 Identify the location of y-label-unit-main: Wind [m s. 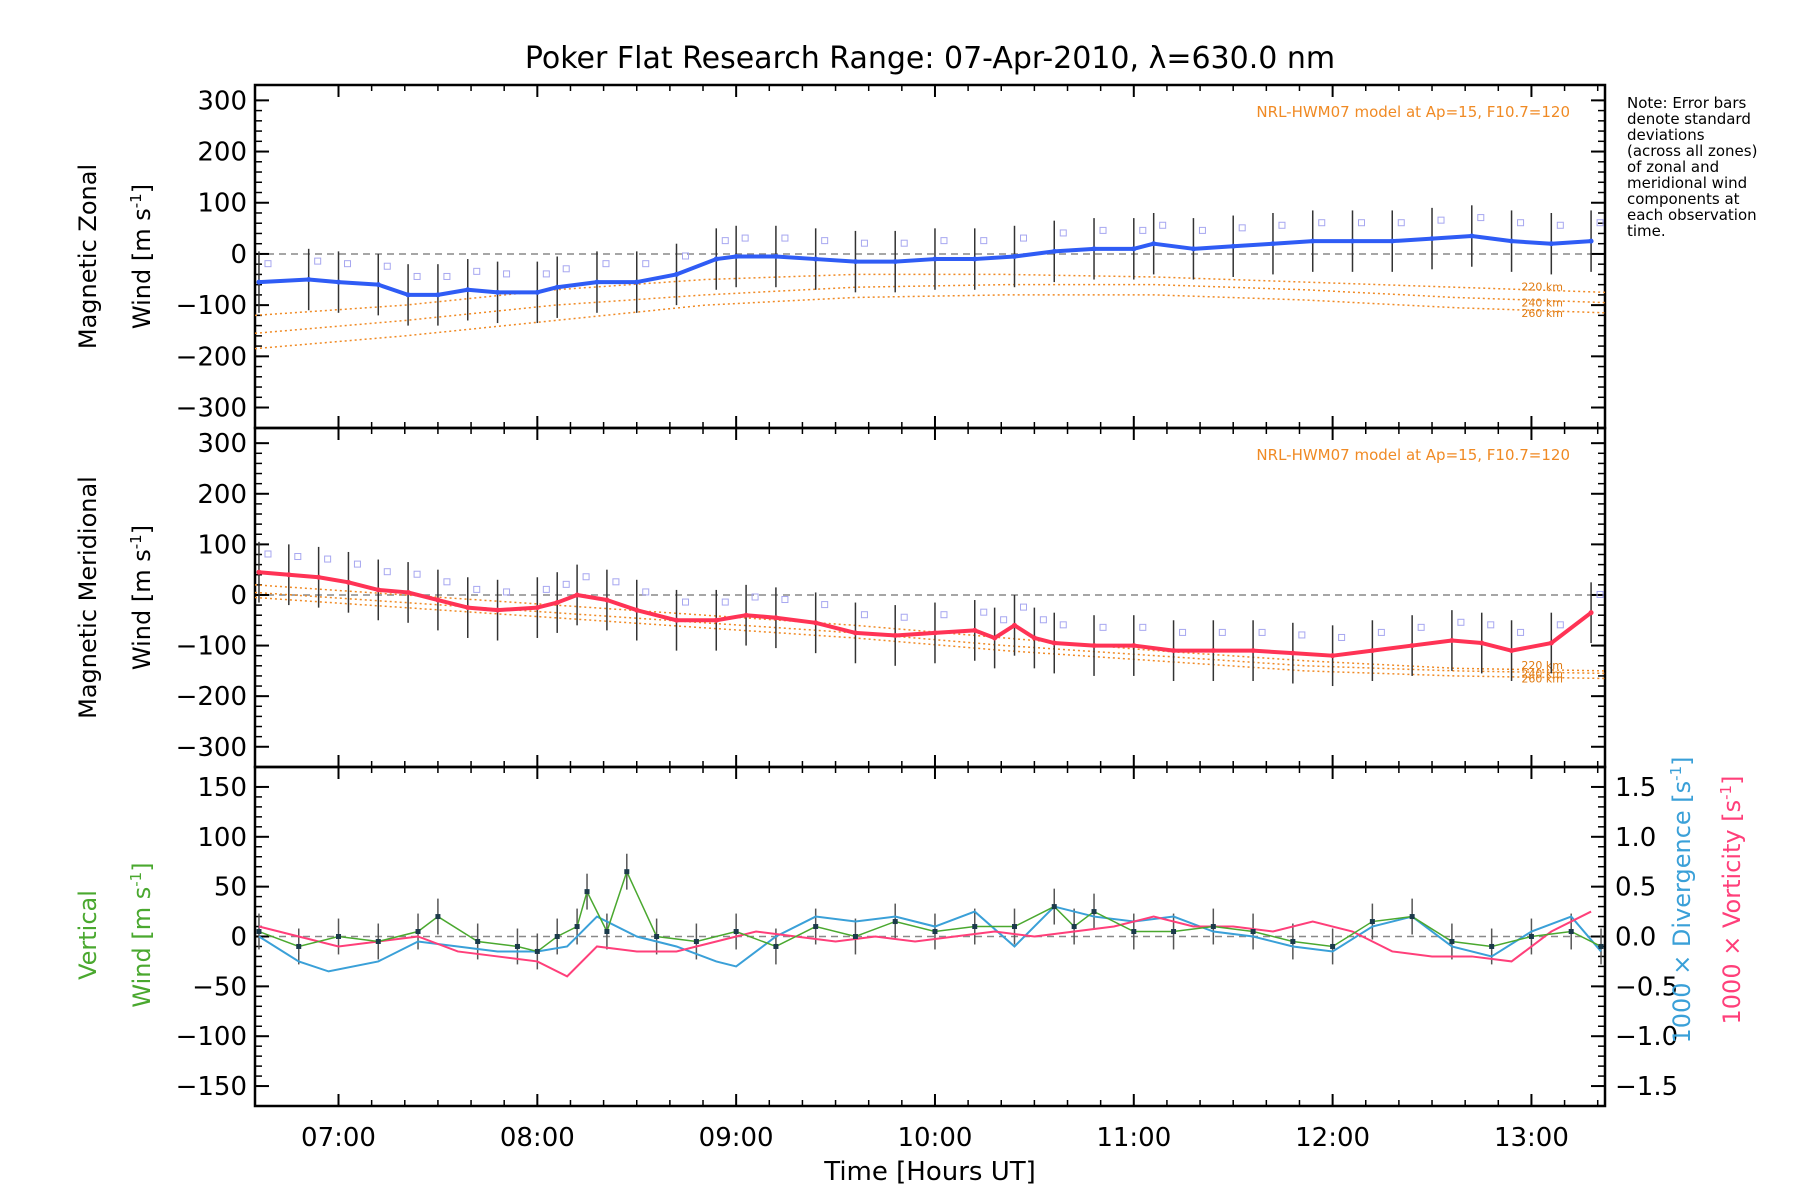
(142, 609).